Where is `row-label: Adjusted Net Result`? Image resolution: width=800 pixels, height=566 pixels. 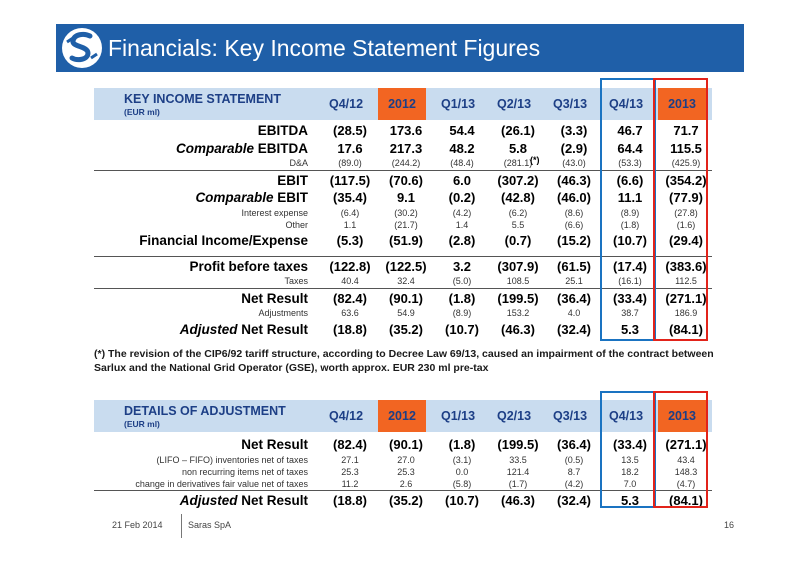
row-label: Adjusted Net Result is located at coordinates (244, 500).